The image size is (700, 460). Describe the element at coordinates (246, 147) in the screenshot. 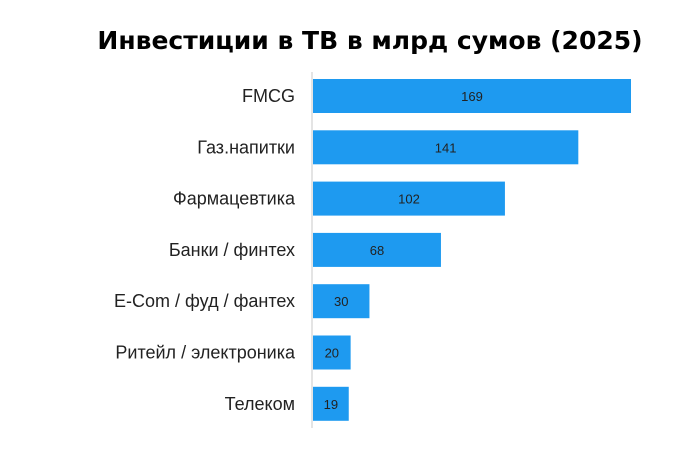

I see `category-label-1: Газ.напитки` at that location.